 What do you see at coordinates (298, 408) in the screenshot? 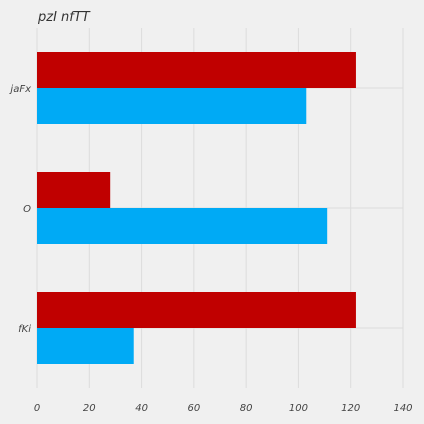
I see `x-tick-label: 100` at bounding box center [298, 408].